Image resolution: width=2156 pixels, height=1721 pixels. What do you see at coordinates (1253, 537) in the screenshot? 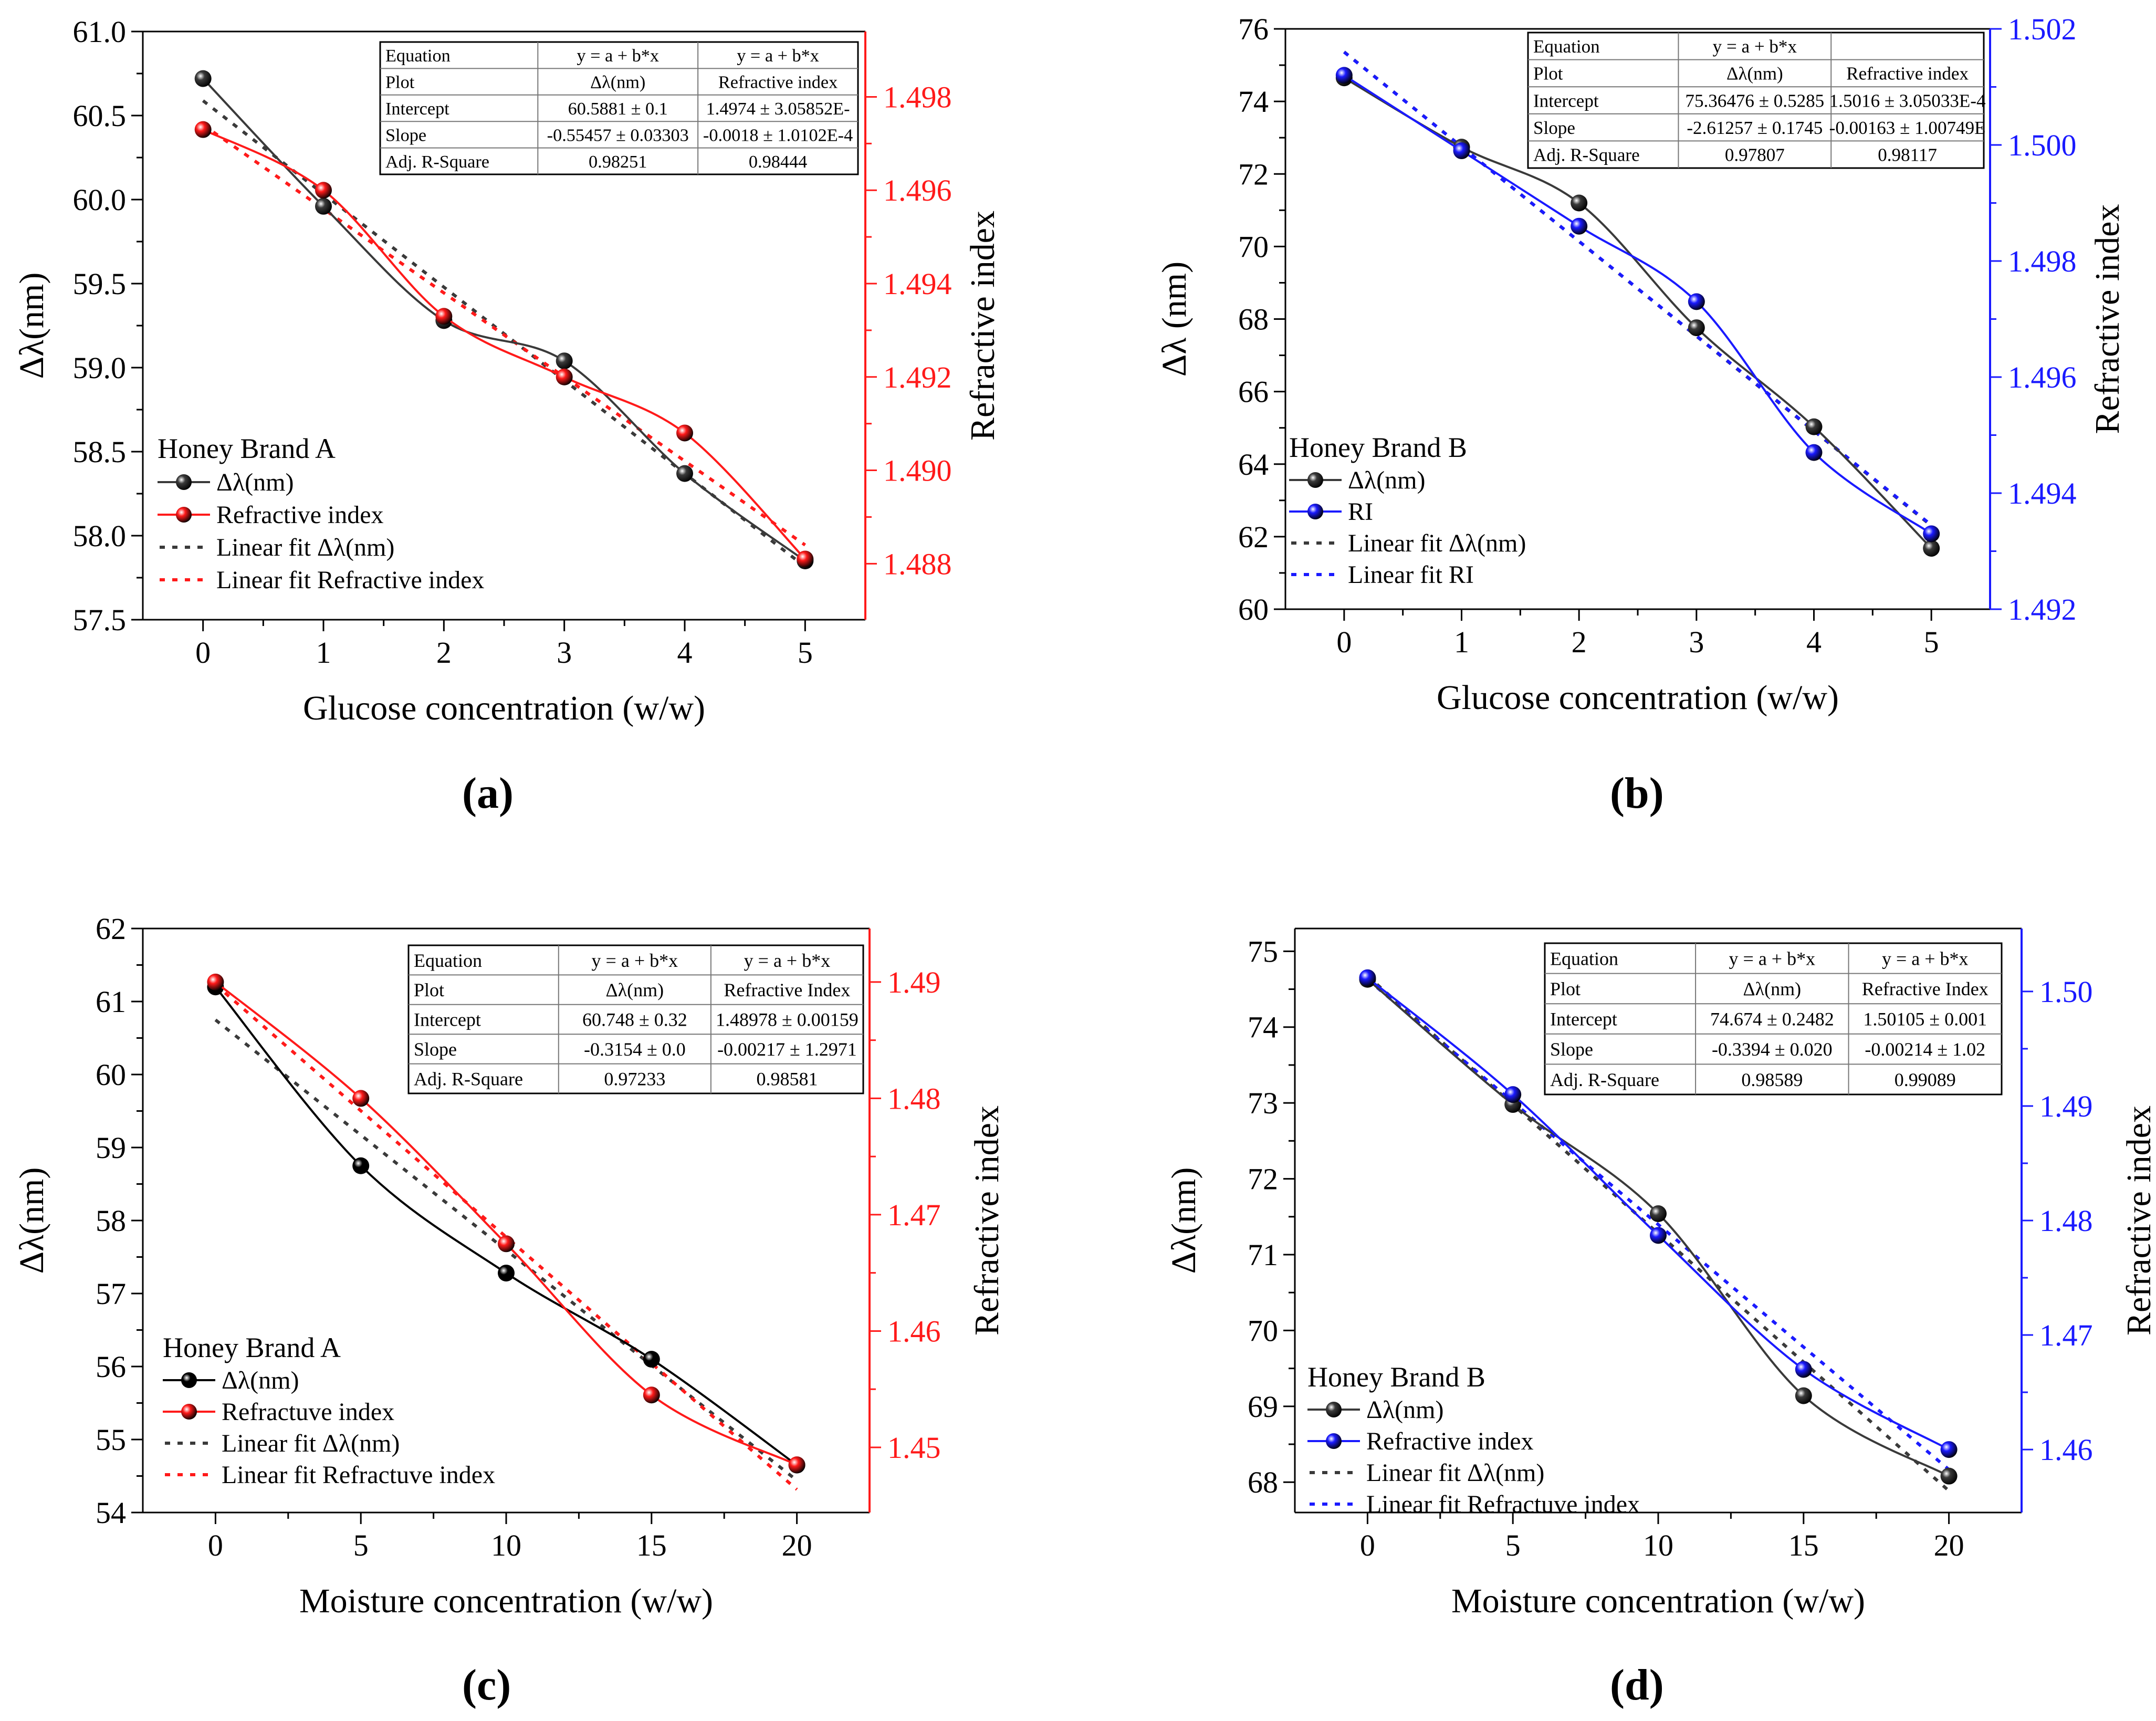
I see `y-tick-label: 62` at bounding box center [1253, 537].